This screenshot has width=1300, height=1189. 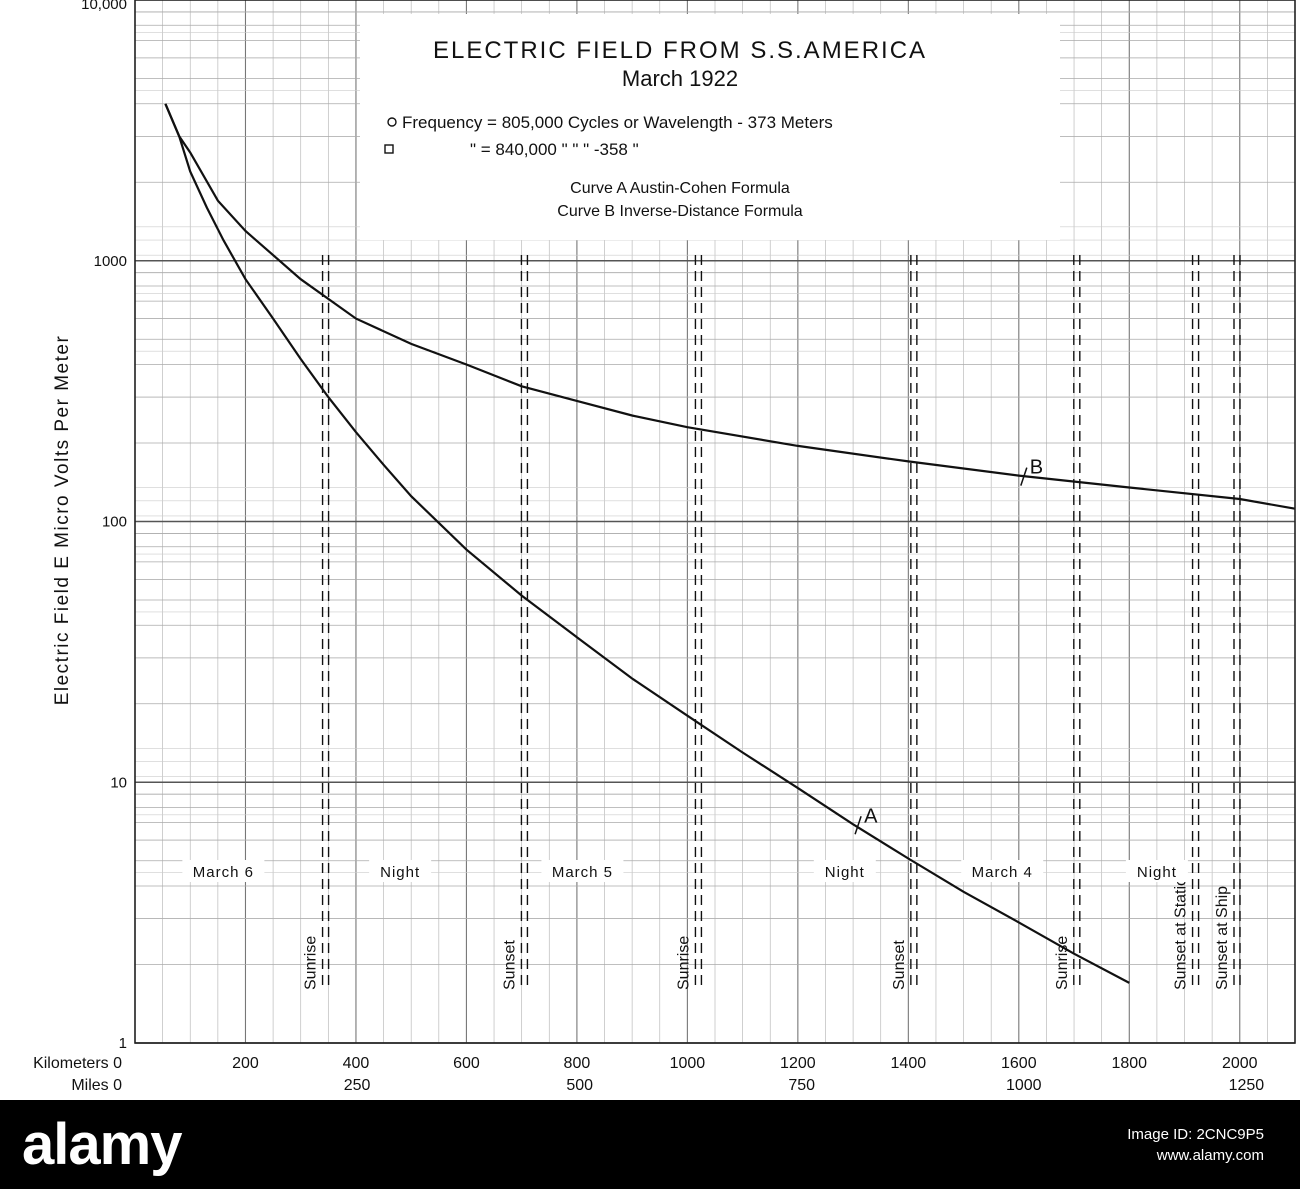 What do you see at coordinates (871, 816) in the screenshot?
I see `series-label: A` at bounding box center [871, 816].